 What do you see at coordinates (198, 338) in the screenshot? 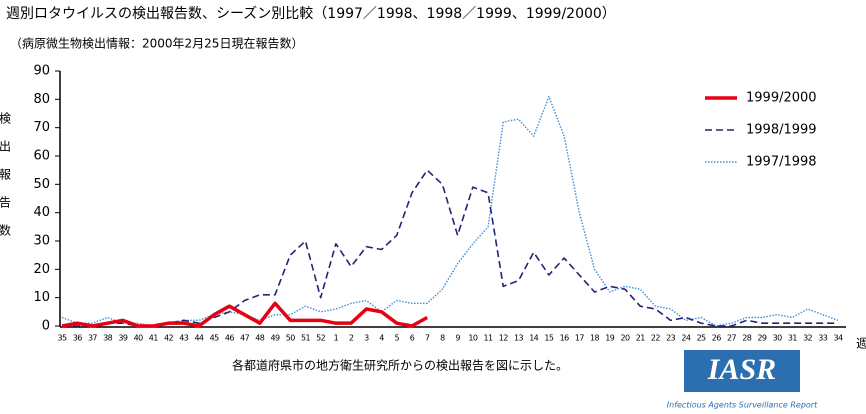
I see `x-tick-label: 44` at bounding box center [198, 338].